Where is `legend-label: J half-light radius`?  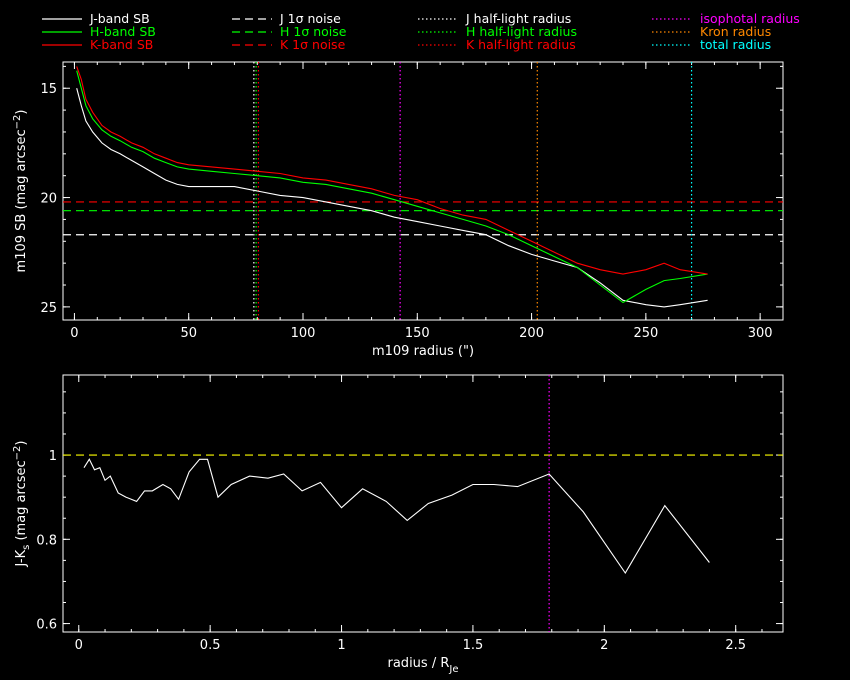 legend-label: J half-light radius is located at coordinates (518, 18).